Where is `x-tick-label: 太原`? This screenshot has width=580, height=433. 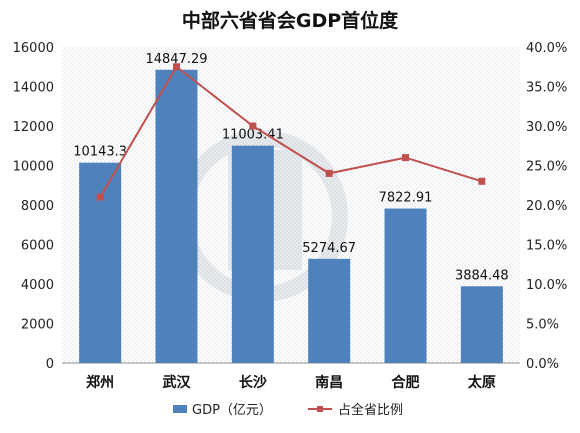 x-tick-label: 太原 is located at coordinates (482, 382).